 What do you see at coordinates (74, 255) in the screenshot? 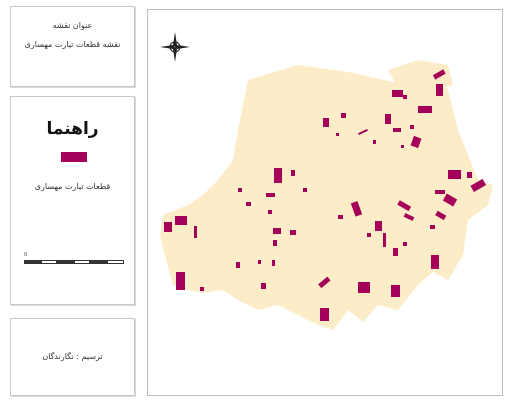
I see `scale-labels: 0` at bounding box center [74, 255].